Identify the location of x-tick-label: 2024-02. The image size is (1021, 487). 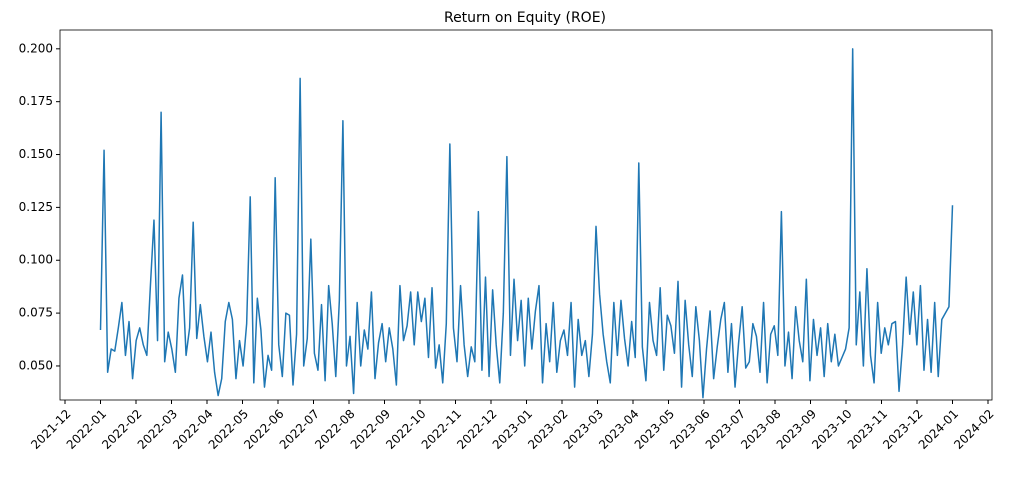
(973, 429).